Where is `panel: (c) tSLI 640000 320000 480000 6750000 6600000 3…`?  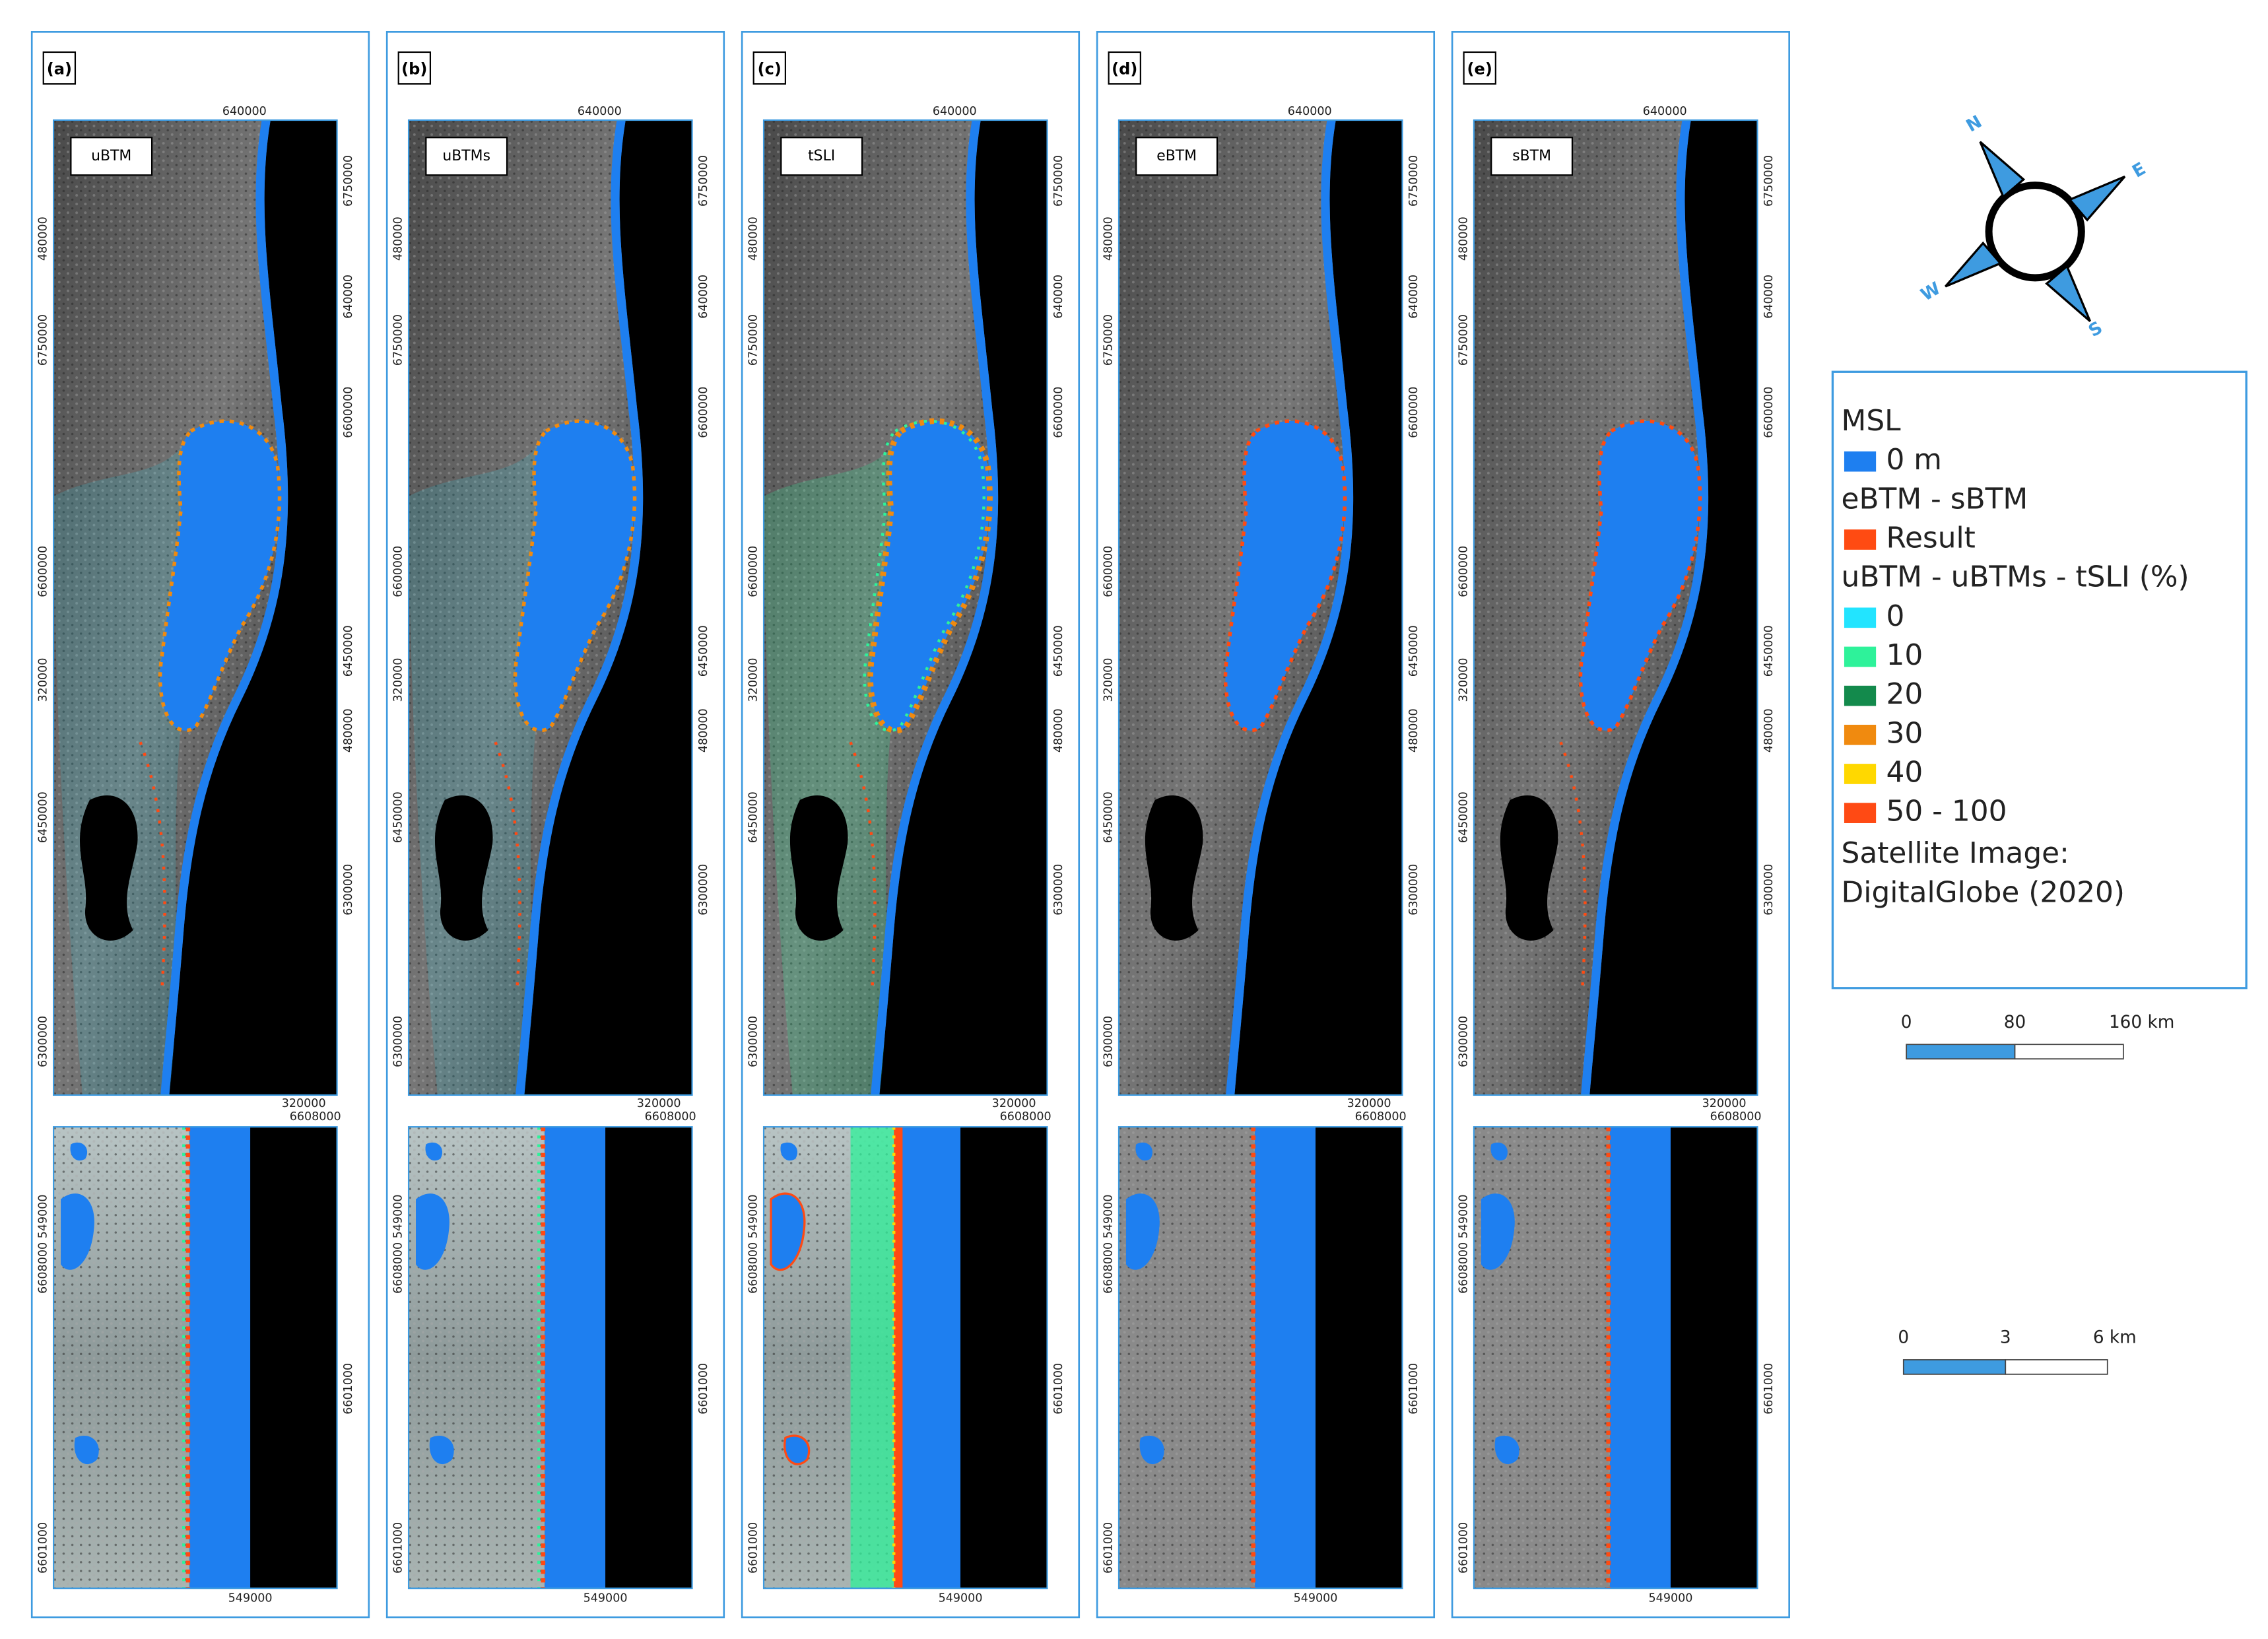
panel: (c) tSLI 640000 320000 480000 6750000 6600000 3… is located at coordinates (911, 825).